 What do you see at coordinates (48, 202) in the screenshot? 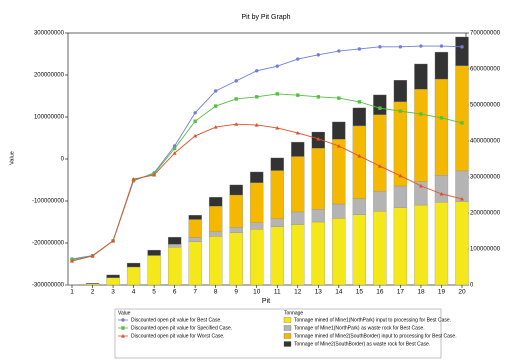
I see `y-tick-label: -100000000` at bounding box center [48, 202].